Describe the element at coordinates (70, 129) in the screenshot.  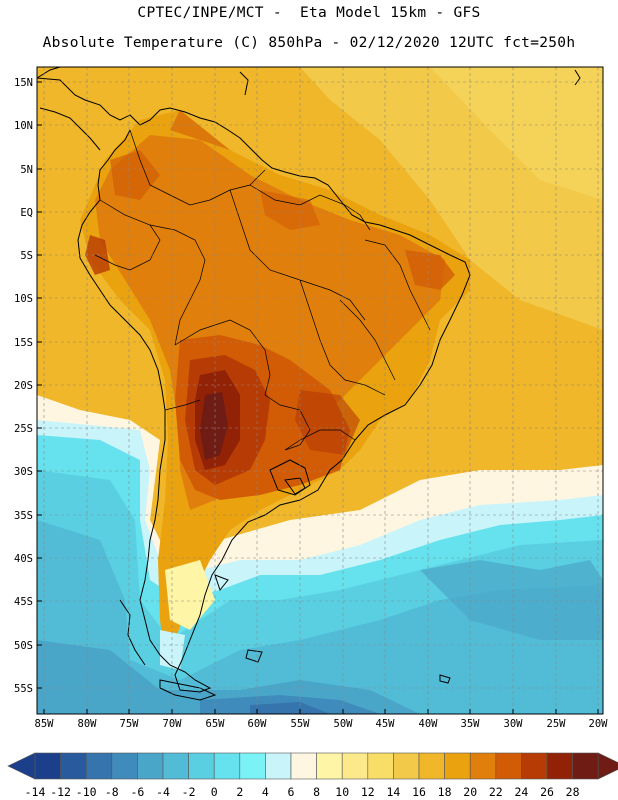
I see `panama-coast` at that location.